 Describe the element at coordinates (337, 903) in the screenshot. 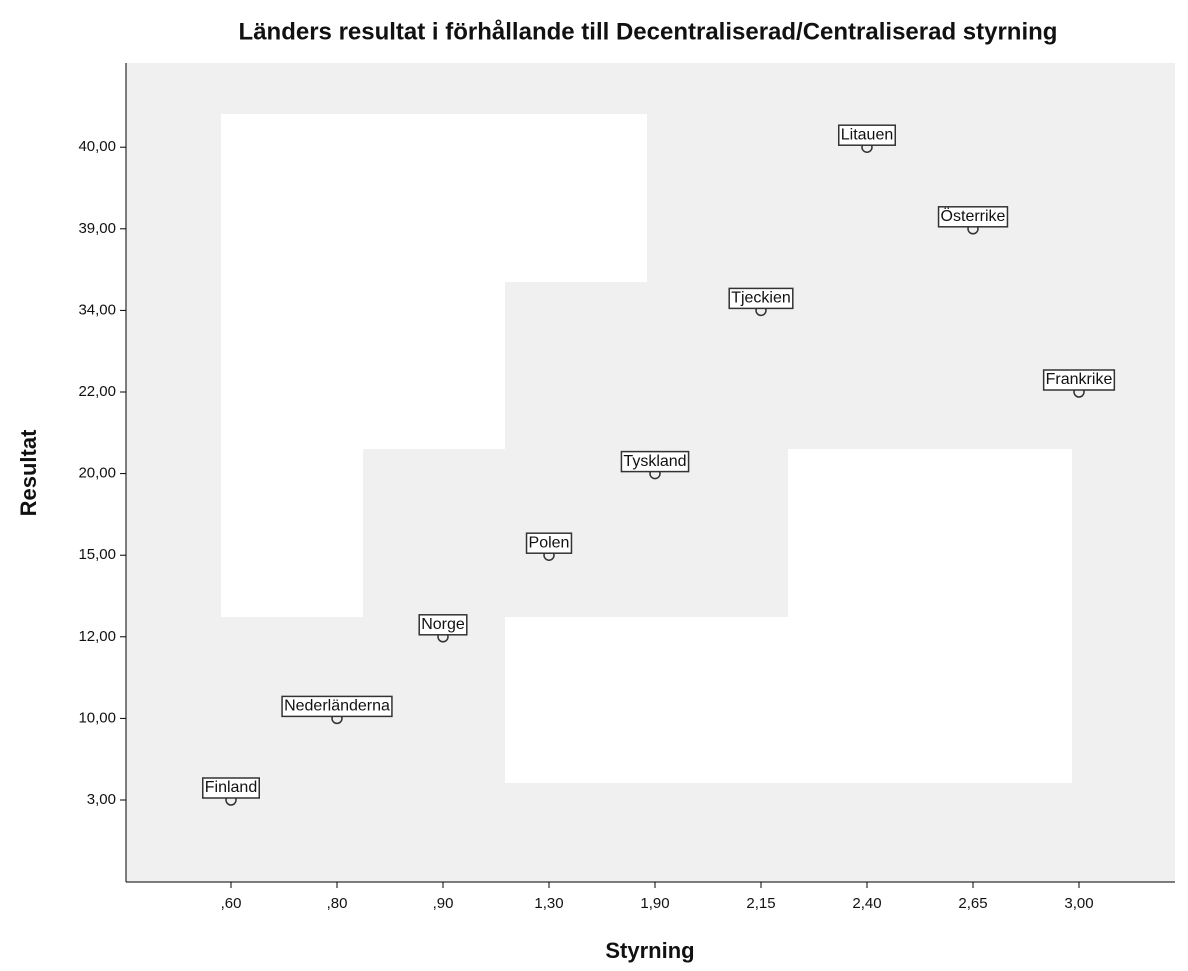

I see `x-tick-label: ,80` at that location.